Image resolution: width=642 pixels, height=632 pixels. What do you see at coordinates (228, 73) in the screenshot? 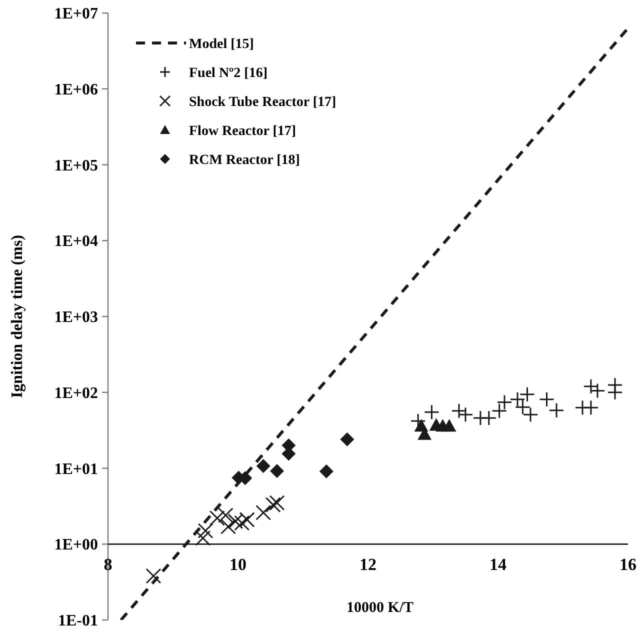
I see `legend-label: Fuel Nº2 [16]` at bounding box center [228, 73].